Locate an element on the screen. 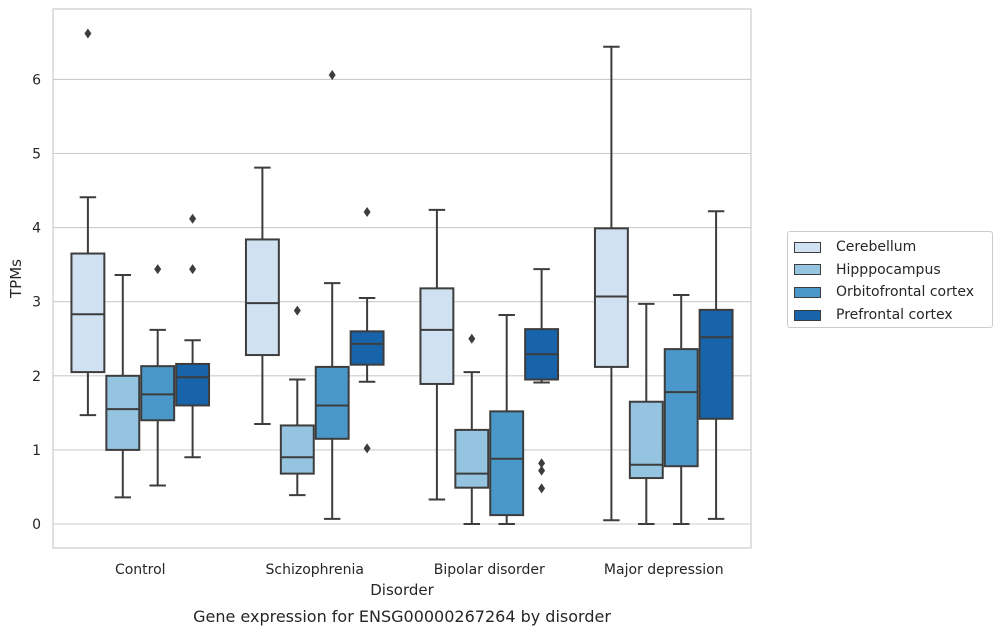 This screenshot has width=1003, height=634. x-tick-label: Bipolar disorder is located at coordinates (489, 570).